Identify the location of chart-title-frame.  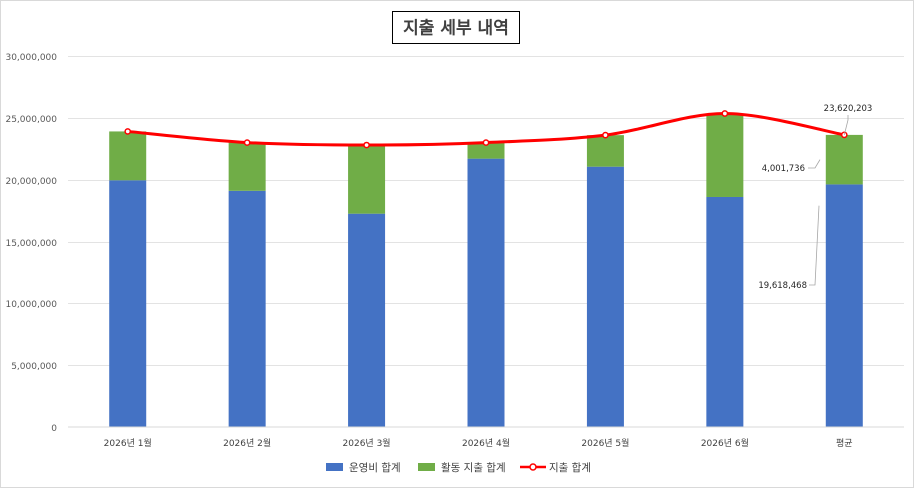
(456, 27).